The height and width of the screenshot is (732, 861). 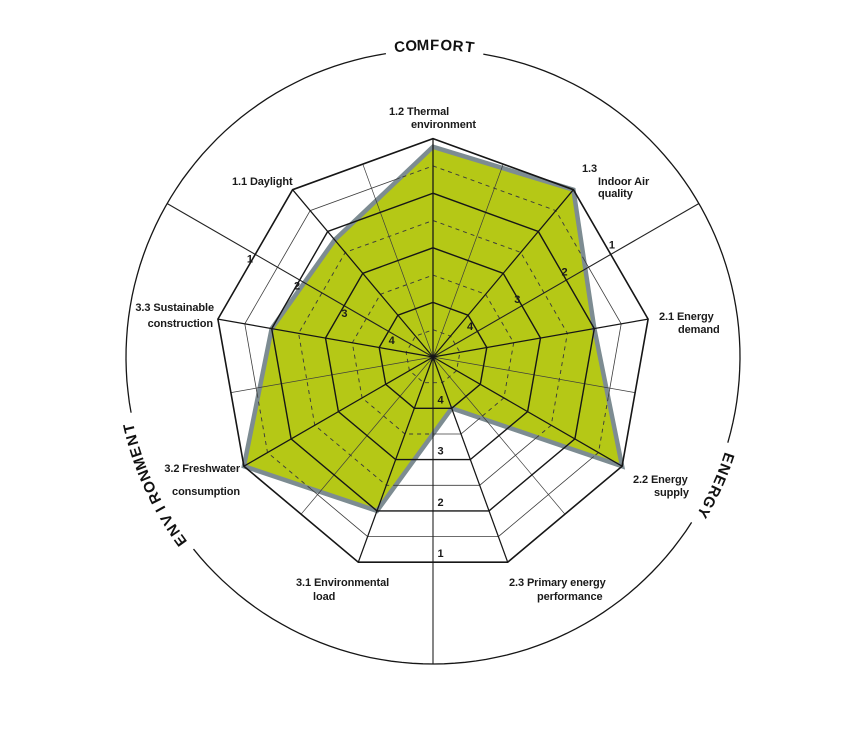 What do you see at coordinates (540, 338) in the screenshot?
I see `axis-2-1-line` at bounding box center [540, 338].